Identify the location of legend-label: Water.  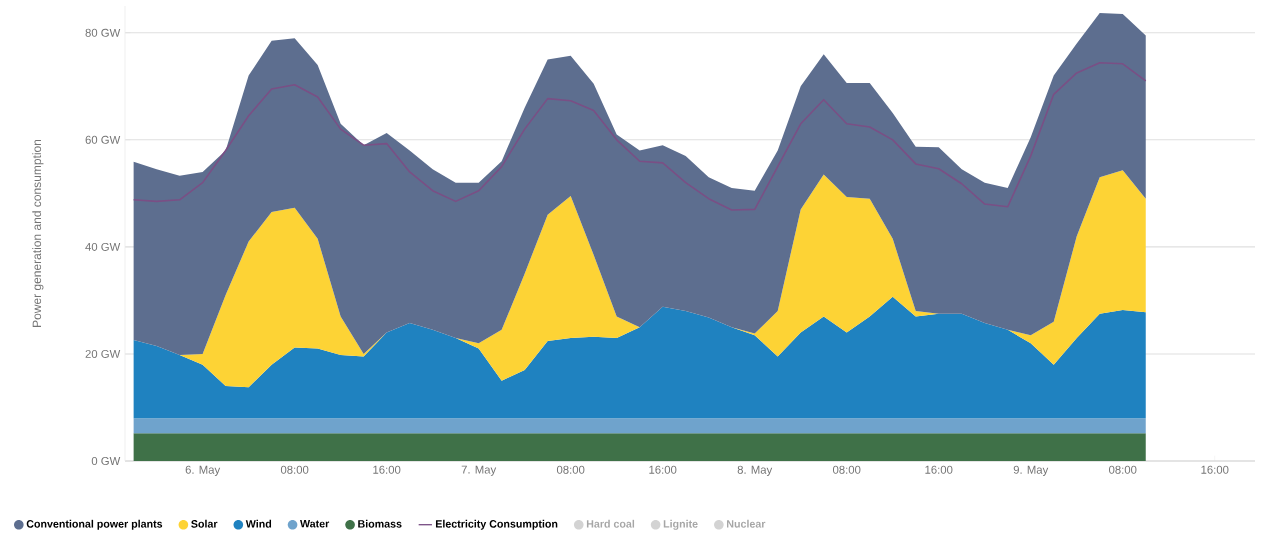
(315, 524).